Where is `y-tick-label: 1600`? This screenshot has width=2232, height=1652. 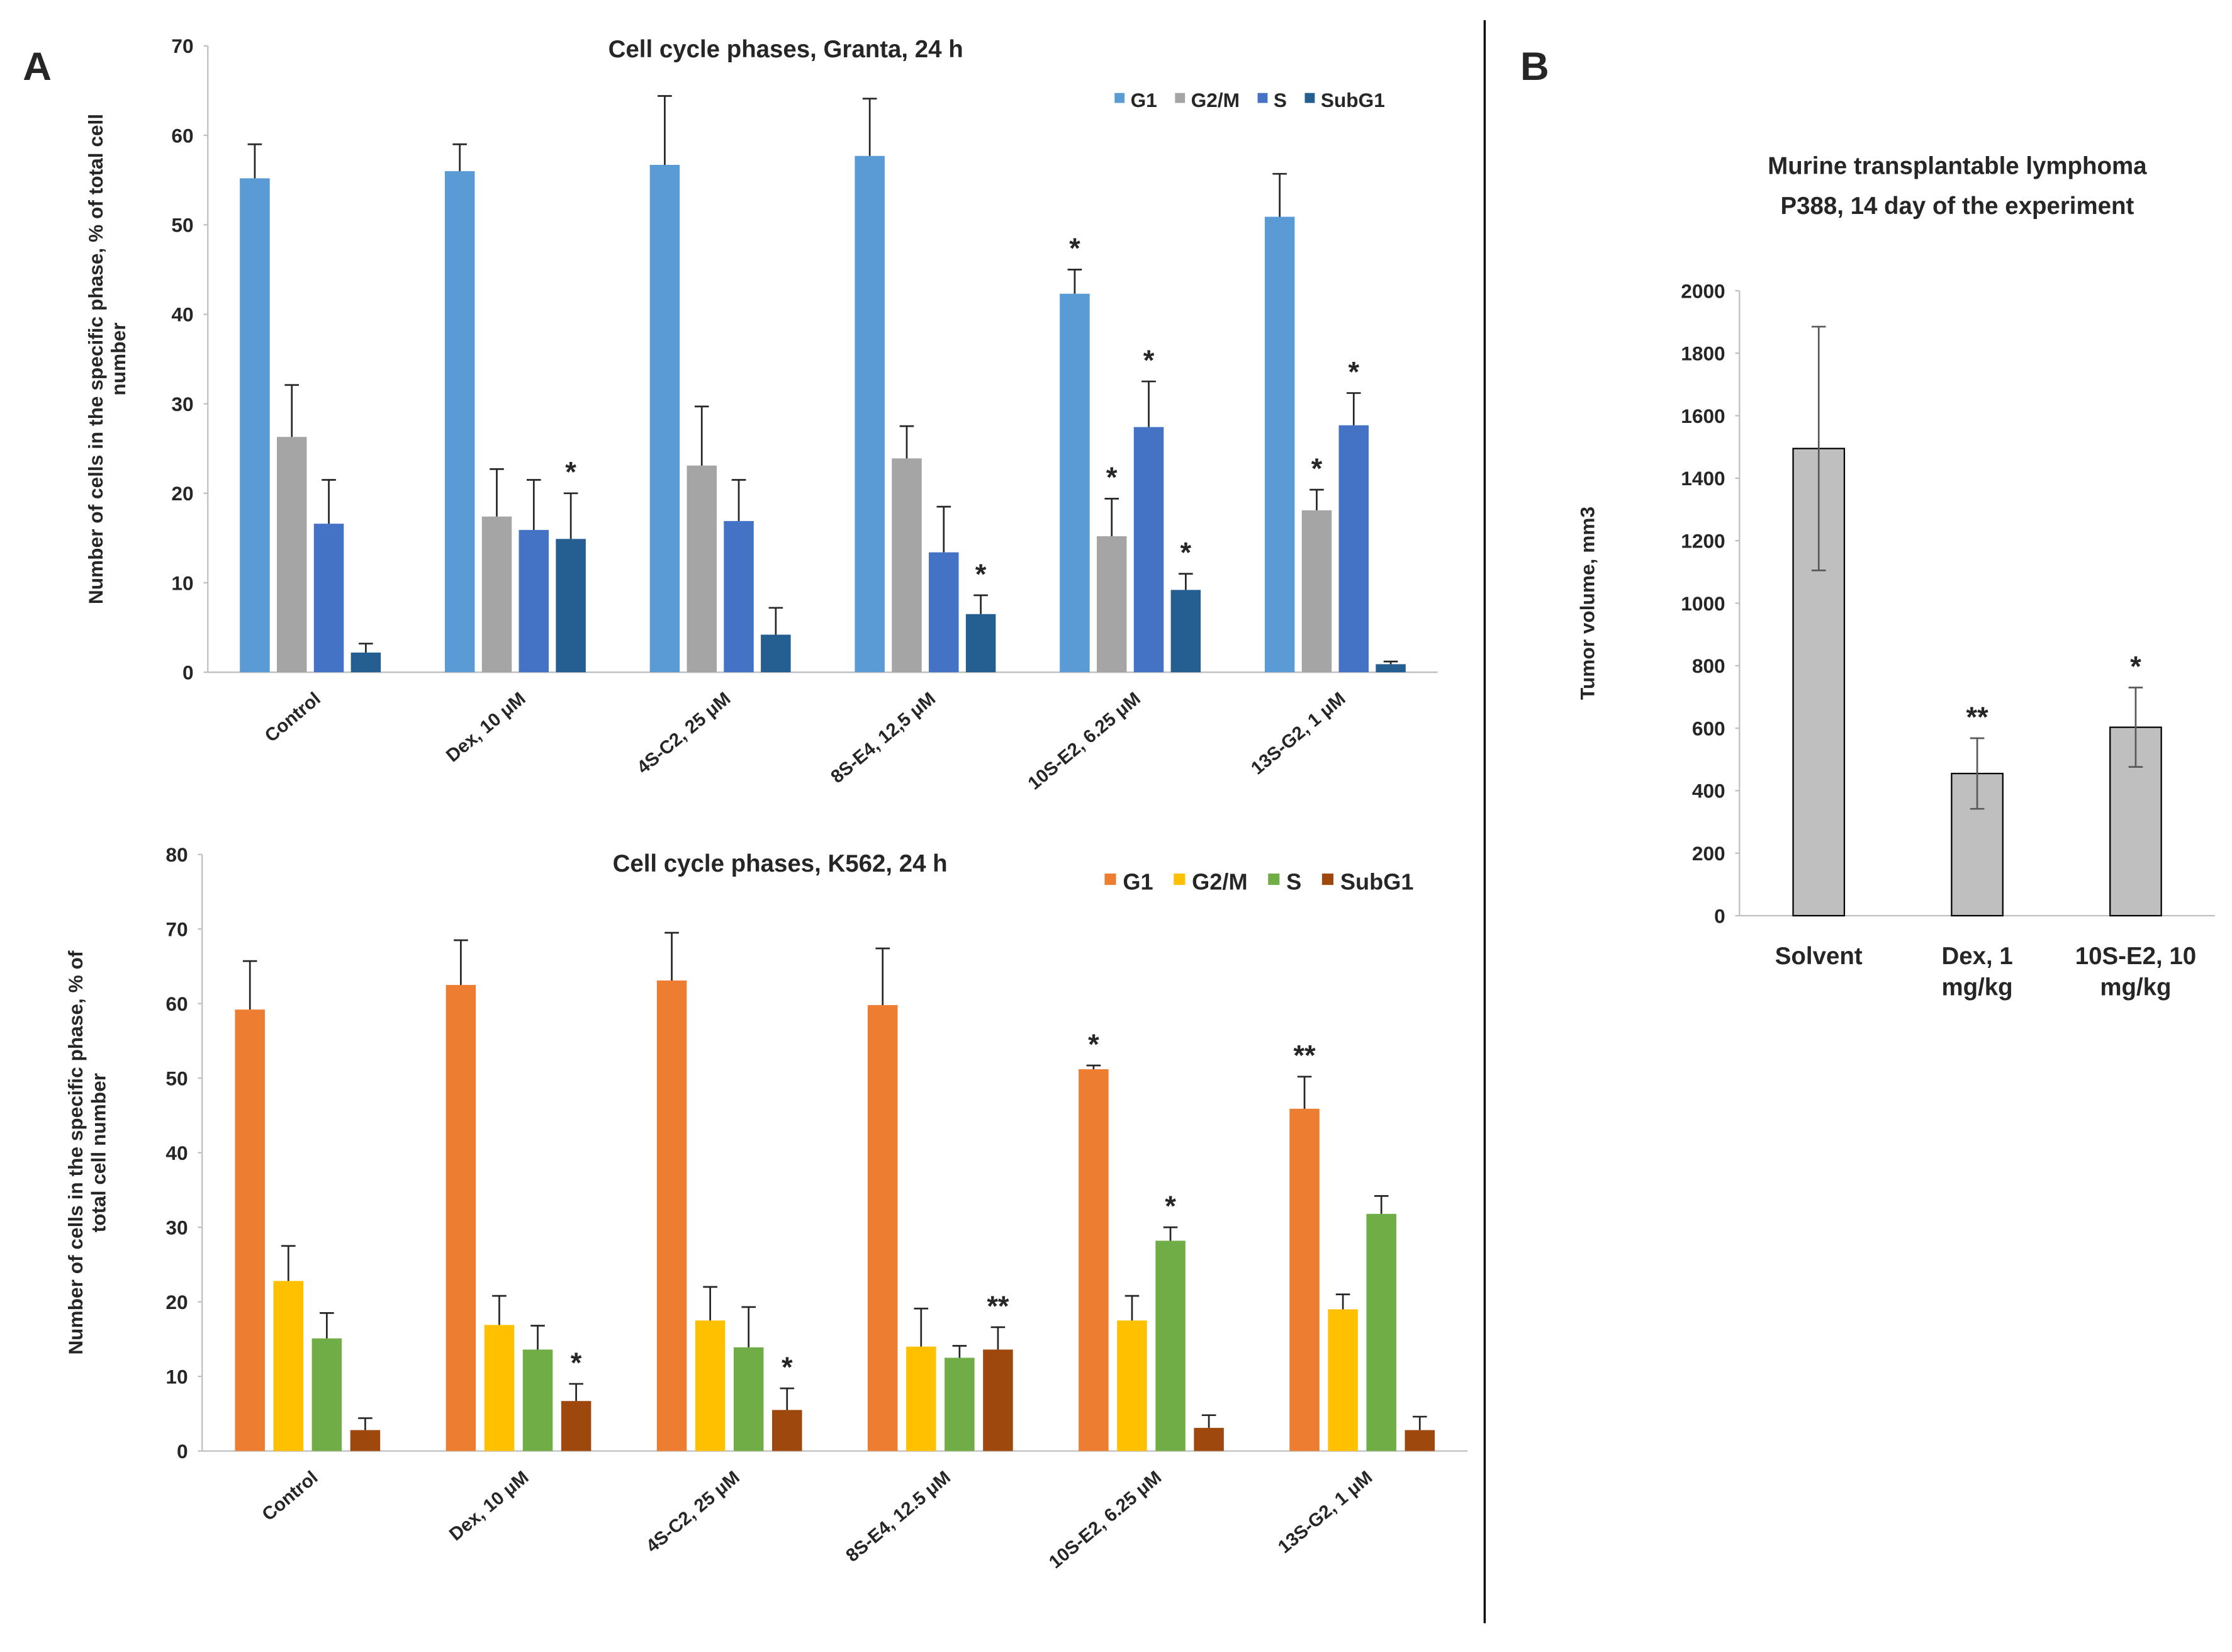
y-tick-label: 1600 is located at coordinates (1703, 416).